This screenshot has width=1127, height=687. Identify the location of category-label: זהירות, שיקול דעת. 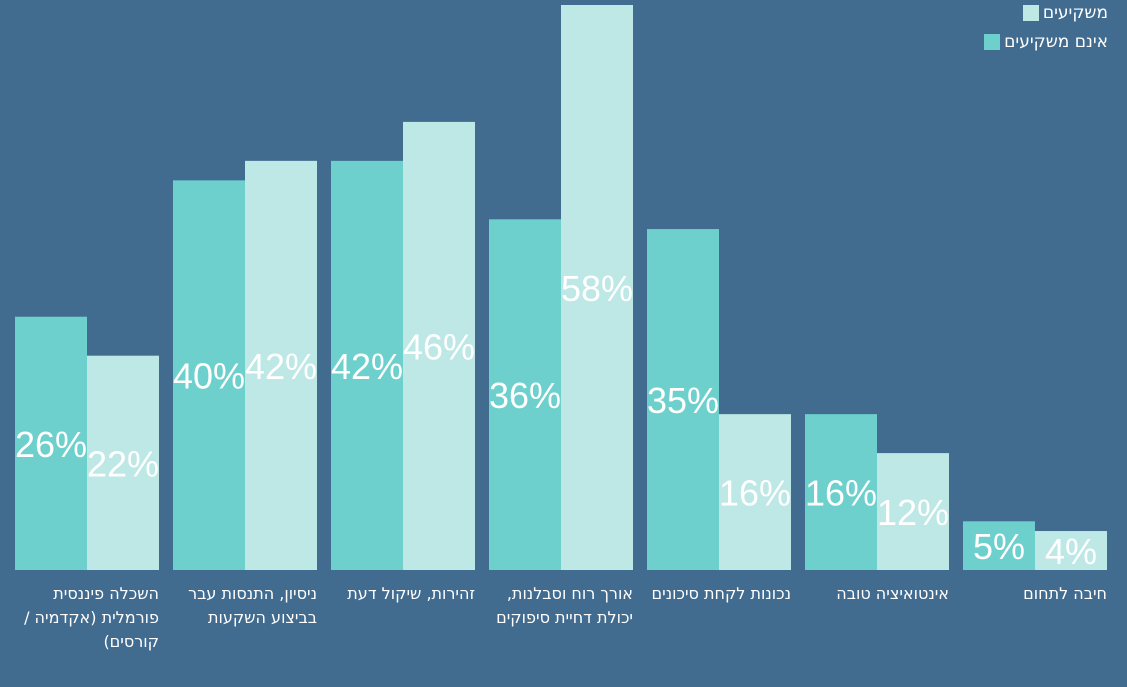
(411, 593).